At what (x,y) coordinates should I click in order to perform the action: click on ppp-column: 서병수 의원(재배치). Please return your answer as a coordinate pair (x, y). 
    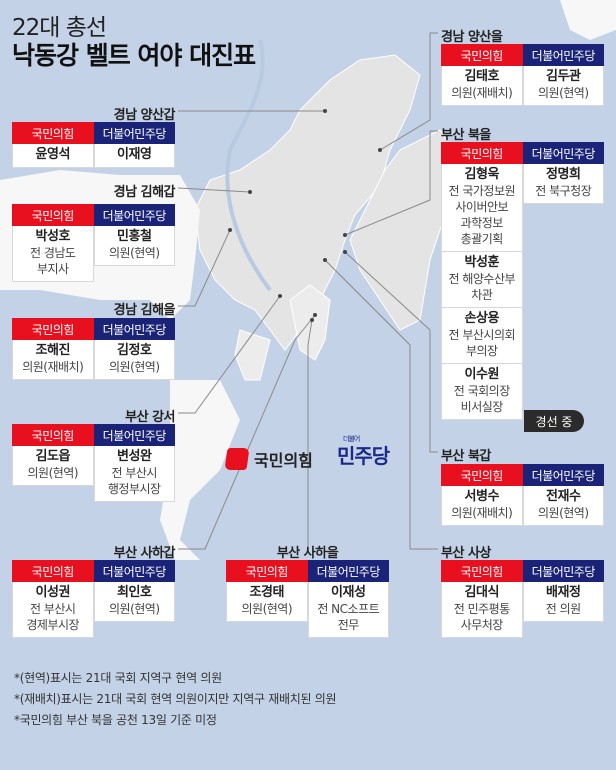
    Looking at the image, I should click on (482, 506).